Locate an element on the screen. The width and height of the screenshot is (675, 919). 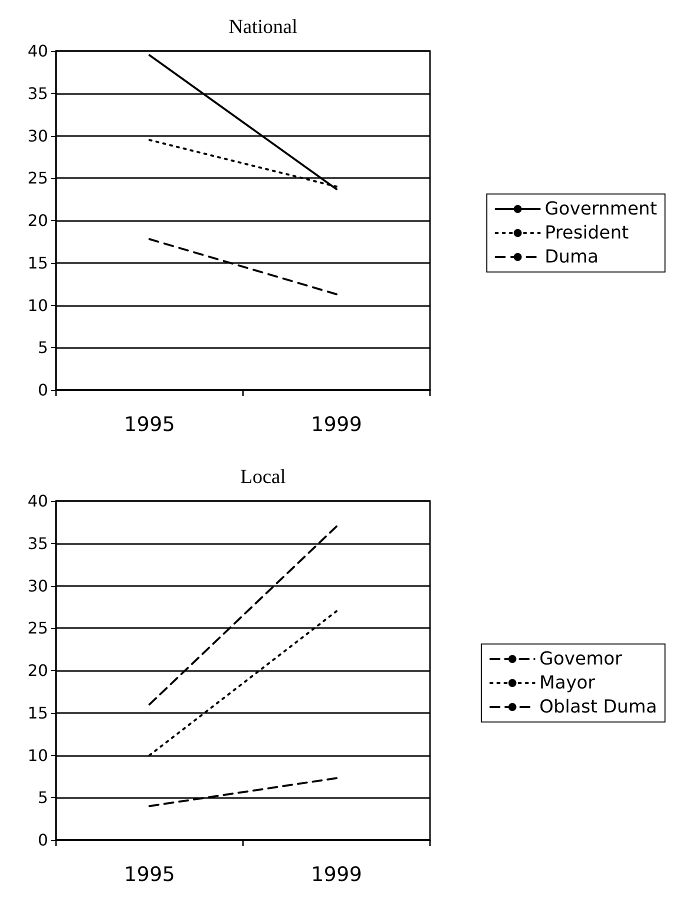
chart-title: Local is located at coordinates (263, 477).